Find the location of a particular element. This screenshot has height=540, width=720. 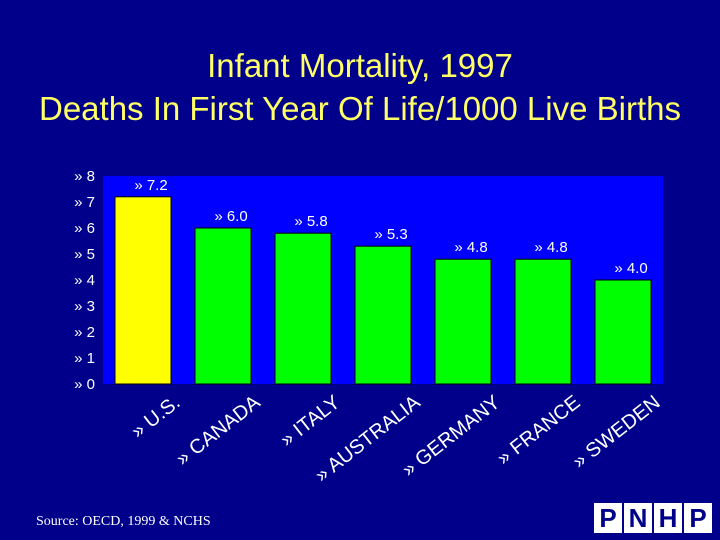

y-tick-label: » 3 is located at coordinates (84, 306).